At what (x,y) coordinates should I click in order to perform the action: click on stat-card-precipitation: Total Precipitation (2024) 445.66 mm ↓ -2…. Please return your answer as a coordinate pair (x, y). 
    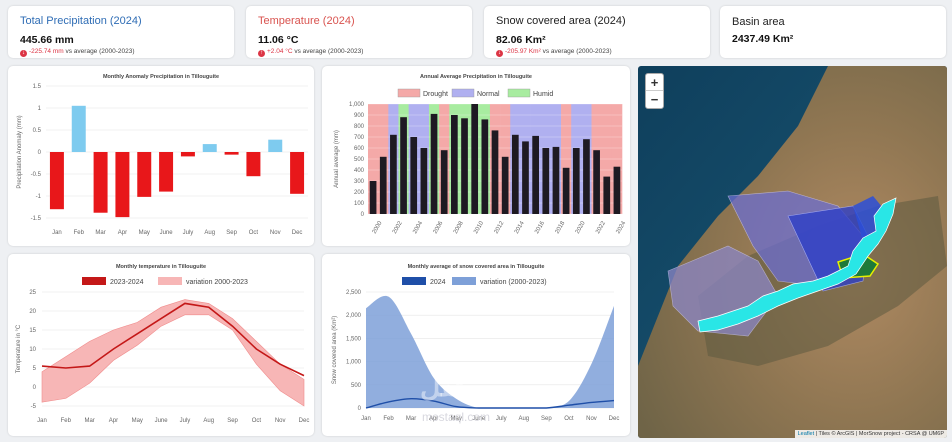
    Looking at the image, I should click on (121, 32).